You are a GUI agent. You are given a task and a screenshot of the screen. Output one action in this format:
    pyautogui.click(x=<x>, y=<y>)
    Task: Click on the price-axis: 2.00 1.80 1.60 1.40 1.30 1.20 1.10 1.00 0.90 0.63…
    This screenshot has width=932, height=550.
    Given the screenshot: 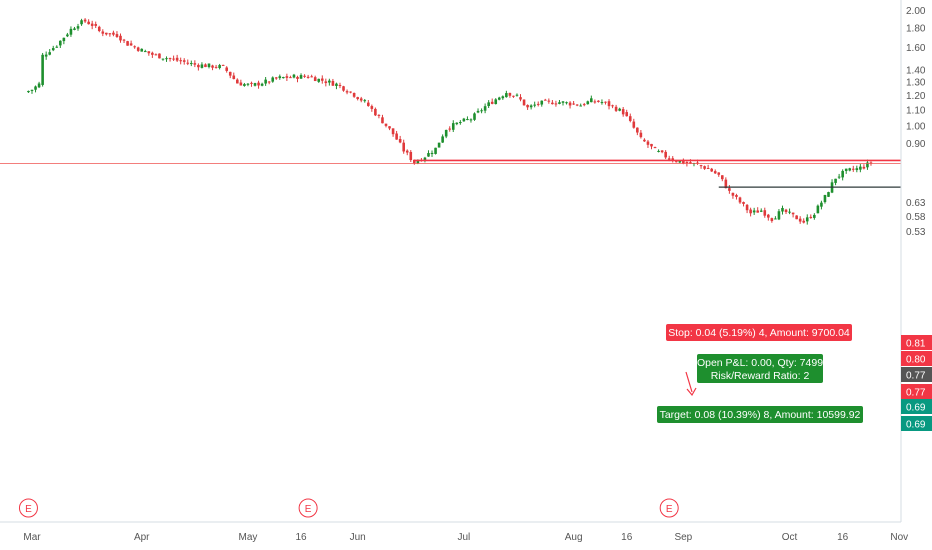 What is the action you would take?
    pyautogui.click(x=916, y=122)
    